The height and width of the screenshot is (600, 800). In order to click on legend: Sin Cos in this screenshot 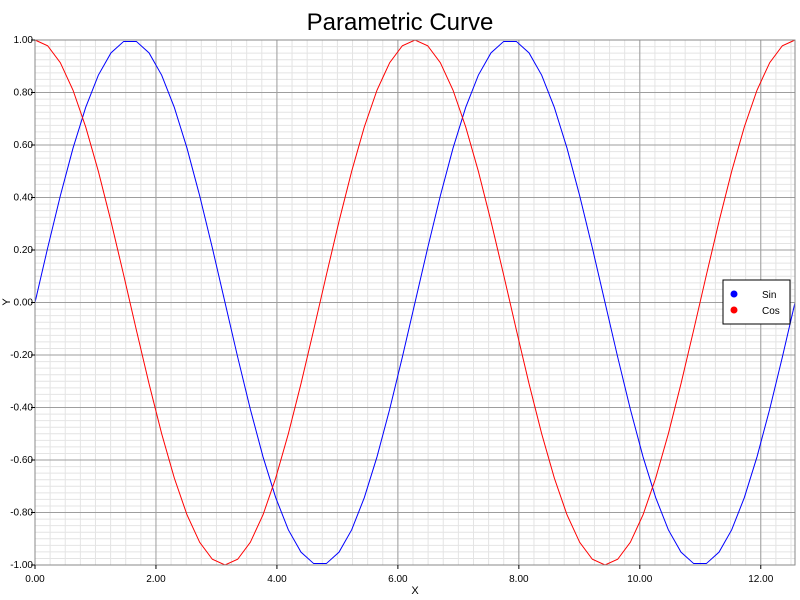, I will do `click(756, 302)`.